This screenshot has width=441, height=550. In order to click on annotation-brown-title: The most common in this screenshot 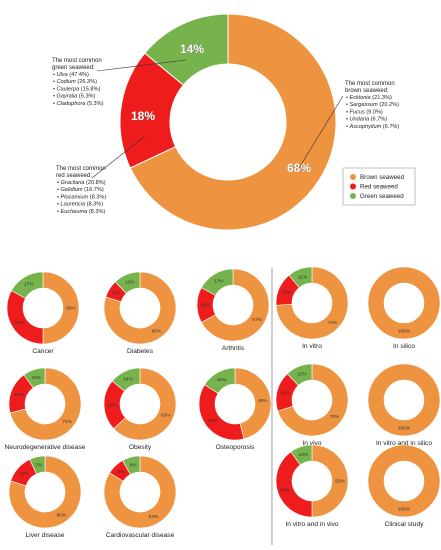, I will do `click(370, 84)`.